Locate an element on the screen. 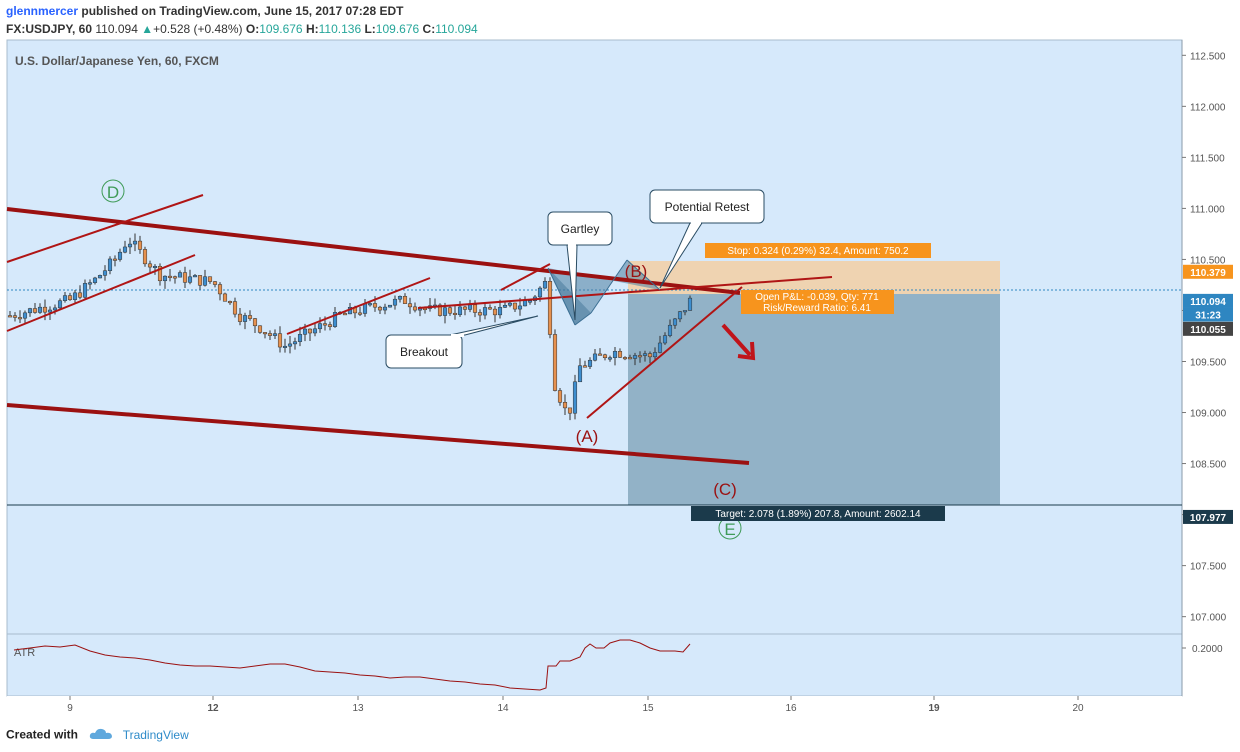 The width and height of the screenshot is (1240, 752). breakout-line is located at coordinates (625, 292).